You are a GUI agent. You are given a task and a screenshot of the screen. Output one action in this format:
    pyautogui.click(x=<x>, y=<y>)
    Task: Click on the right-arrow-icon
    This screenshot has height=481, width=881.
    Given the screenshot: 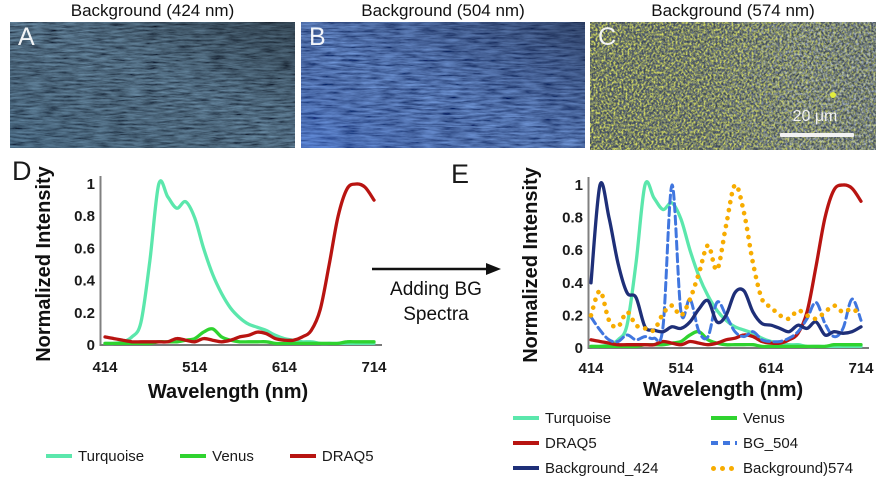 What is the action you would take?
    pyautogui.click(x=436, y=269)
    